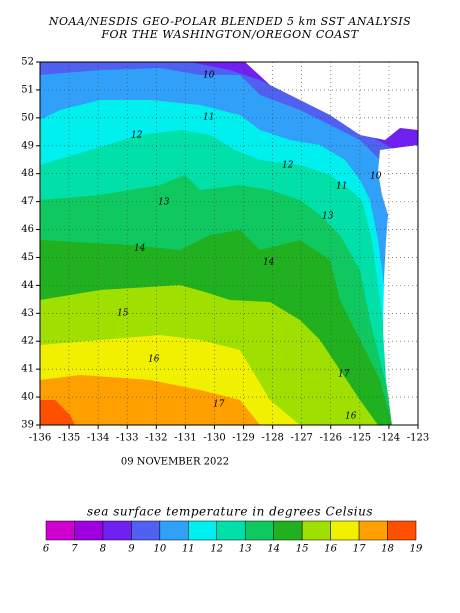 The height and width of the screenshot is (613, 460). What do you see at coordinates (416, 549) in the screenshot?
I see `colorbar-tick-label: 19` at bounding box center [416, 549].